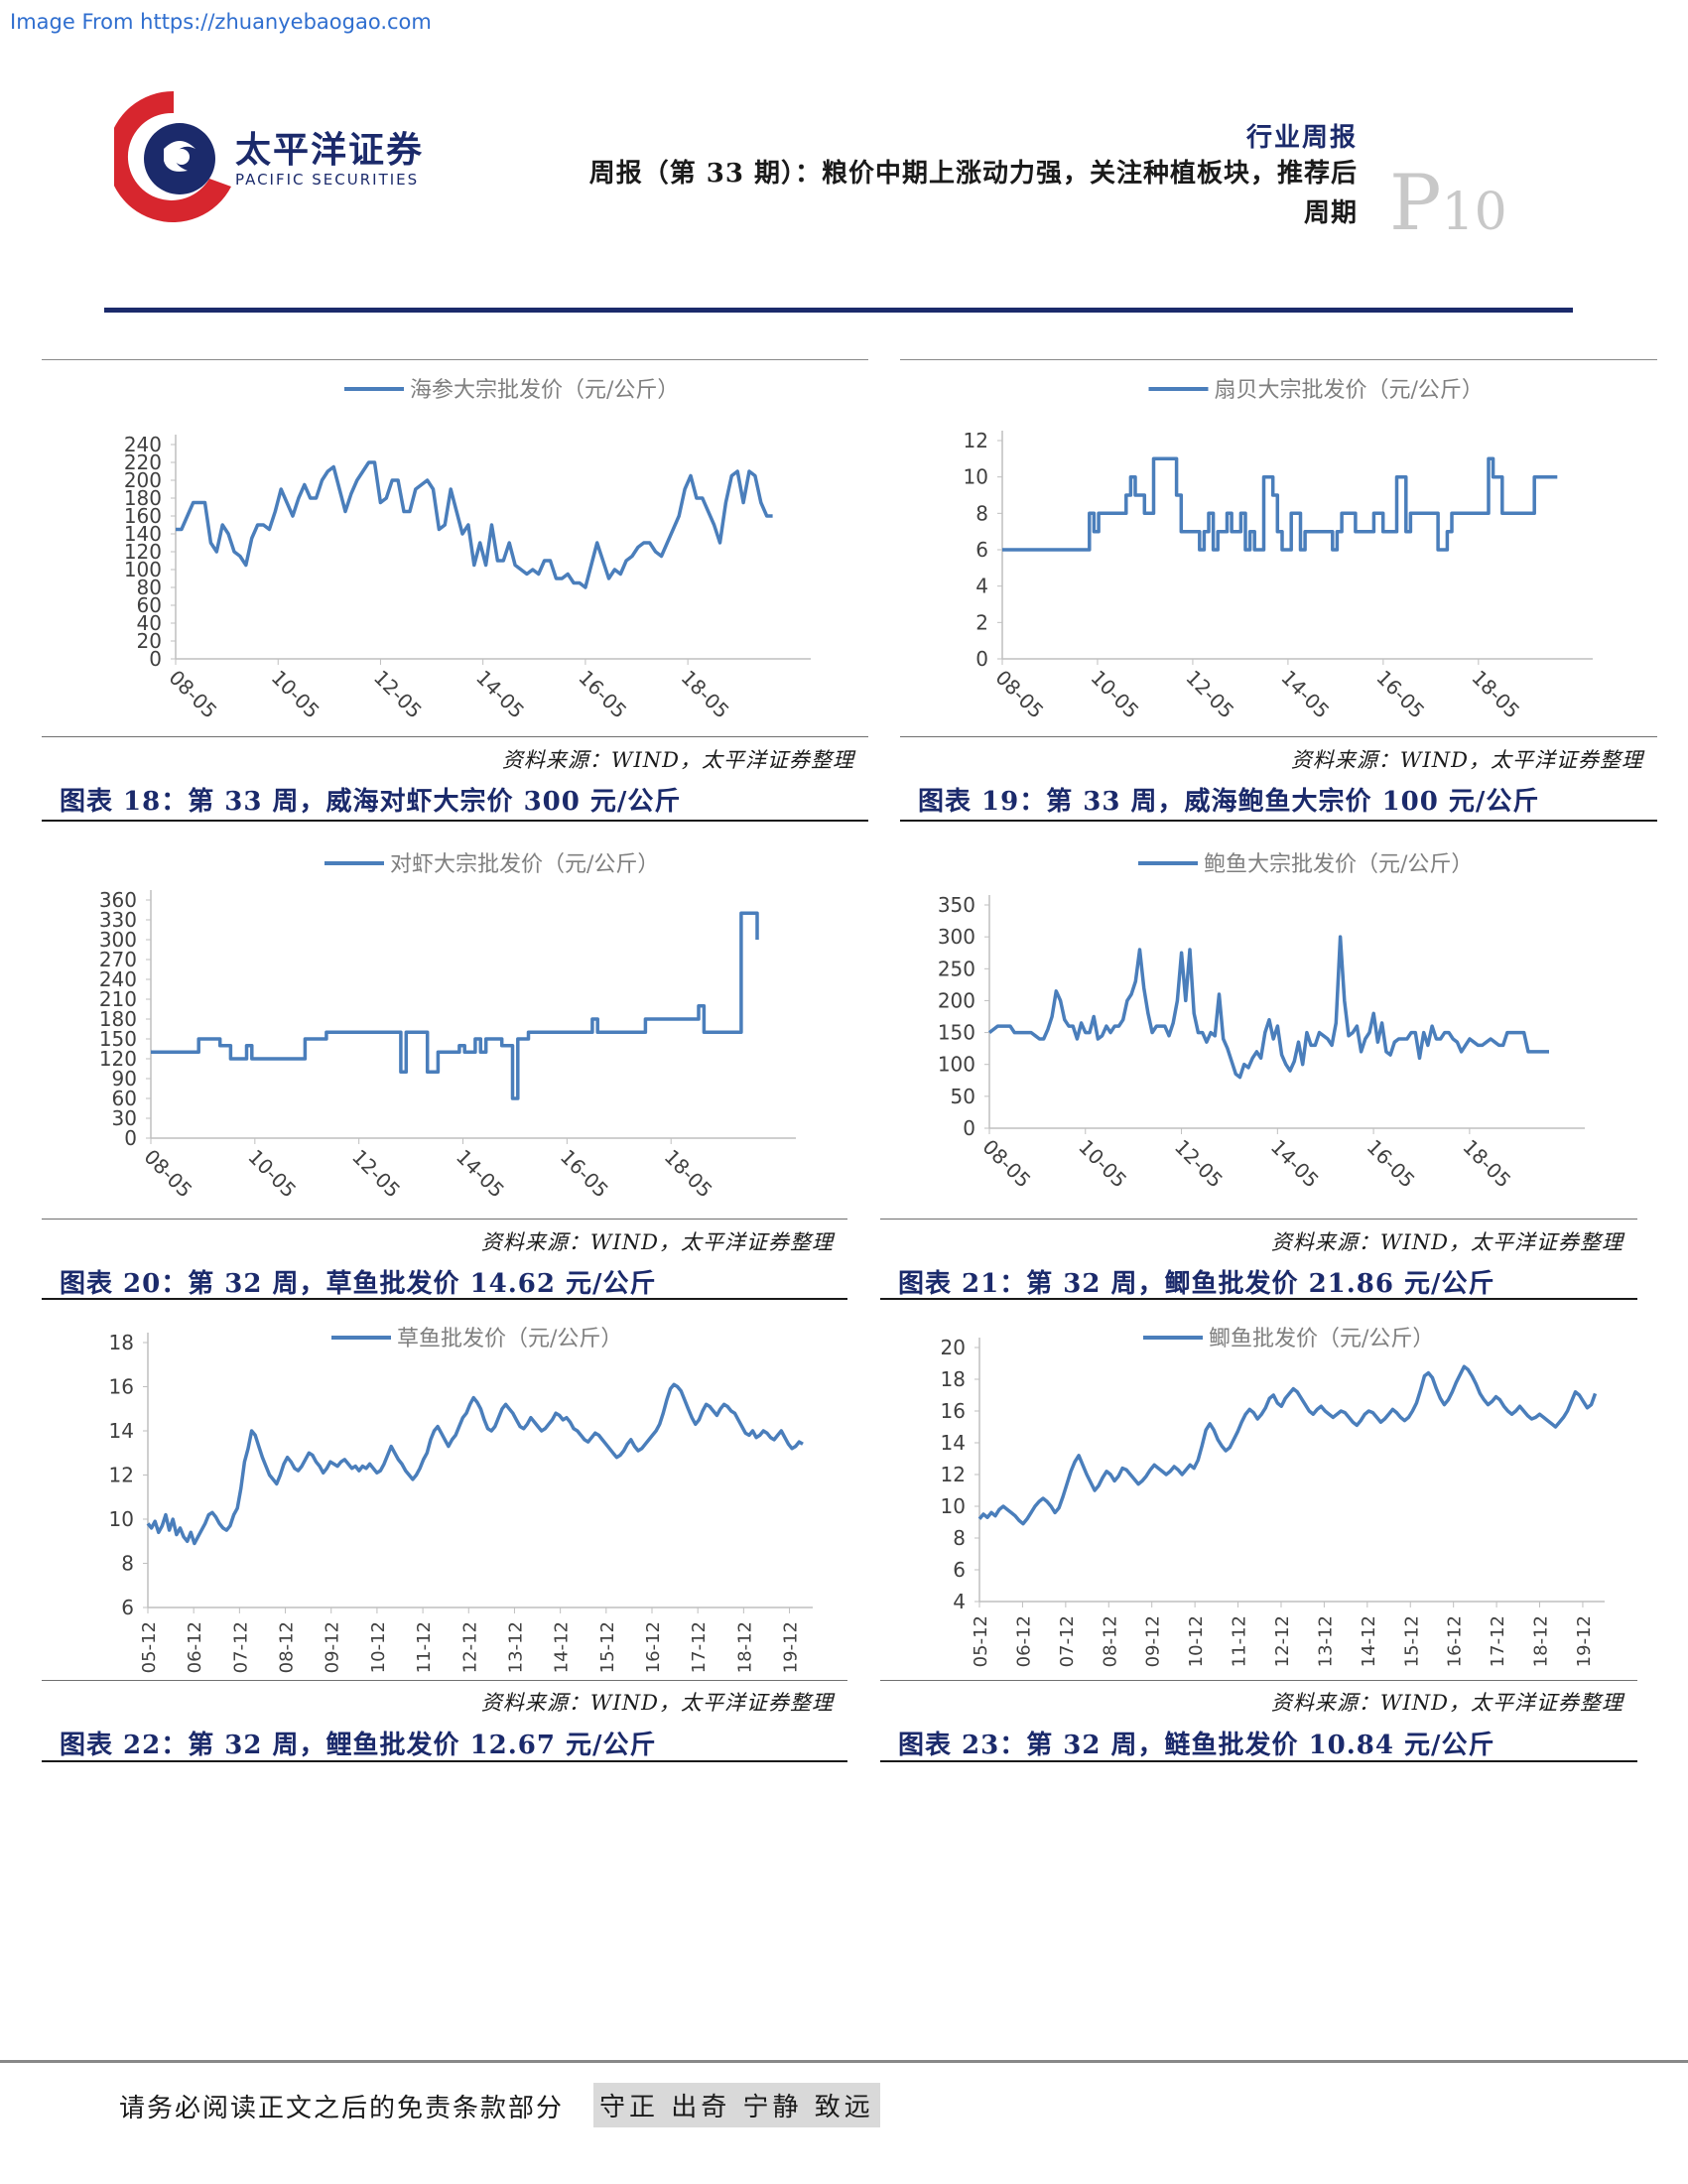  I want to click on figure-caption: 图表 20：第 32 周，草鱼批发价 14.62 元/公斤, so click(359, 1284).